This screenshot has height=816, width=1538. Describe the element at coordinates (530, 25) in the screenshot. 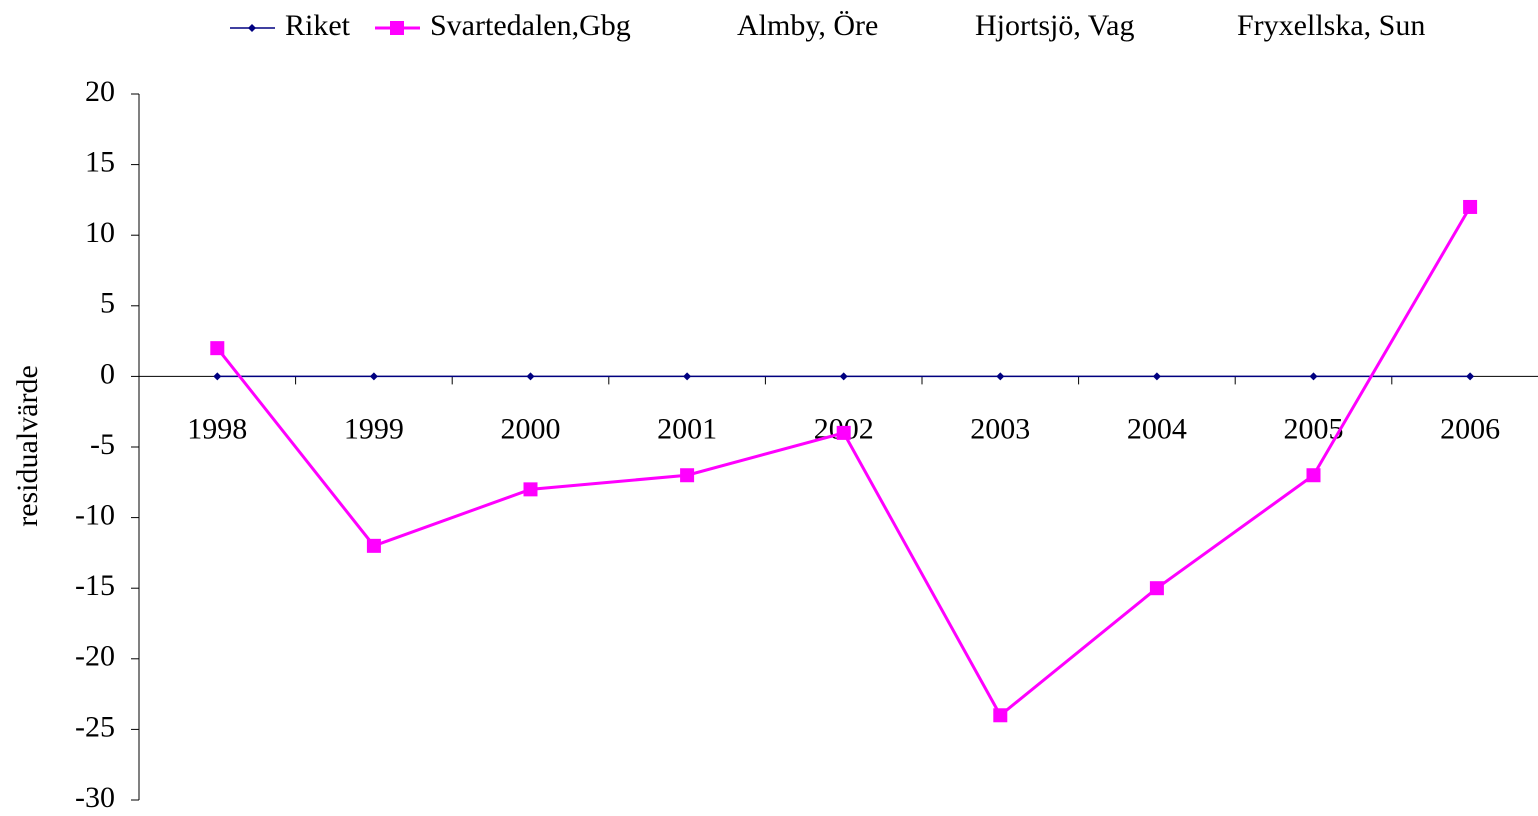

I see `legend-label: Svartedalen,Gbg` at that location.